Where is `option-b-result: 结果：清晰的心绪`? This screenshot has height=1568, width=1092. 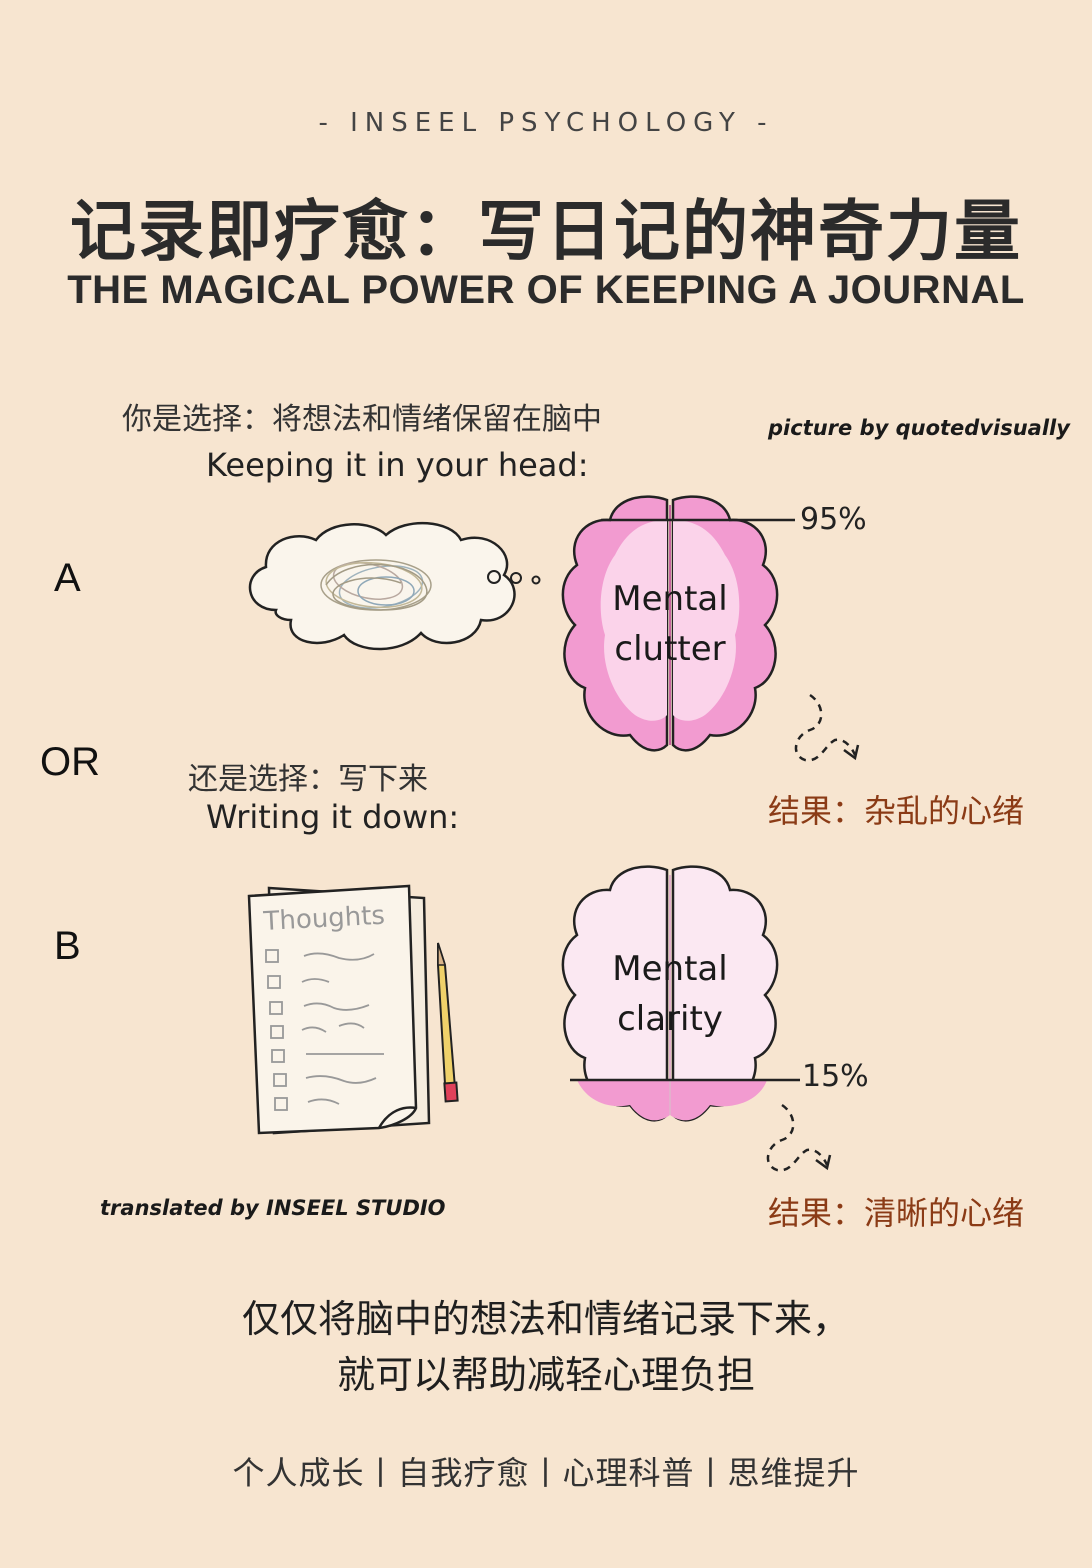 option-b-result: 结果：清晰的心绪 is located at coordinates (896, 1213).